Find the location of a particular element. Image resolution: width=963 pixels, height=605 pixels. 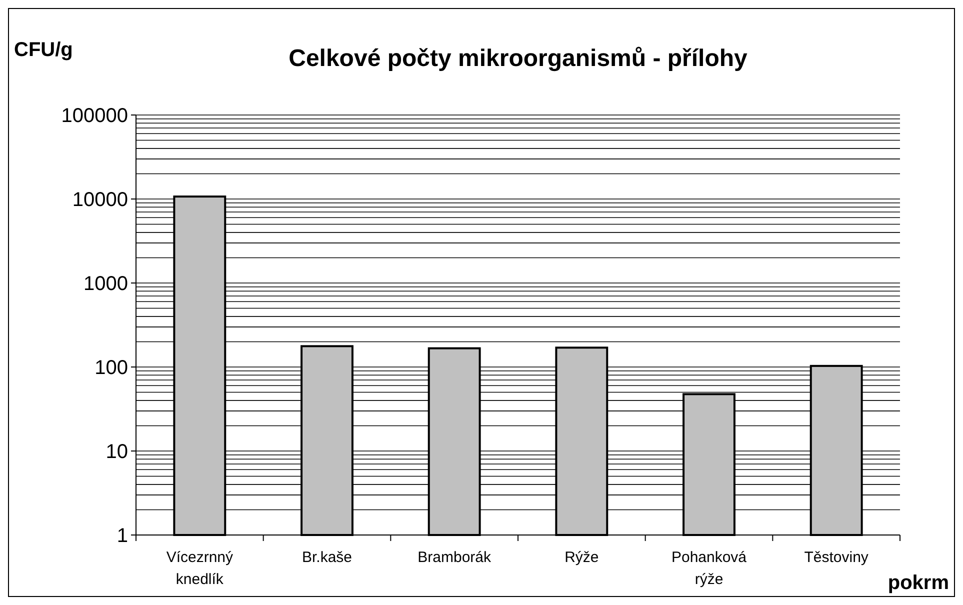

x-axis-title: pokrm is located at coordinates (918, 583).